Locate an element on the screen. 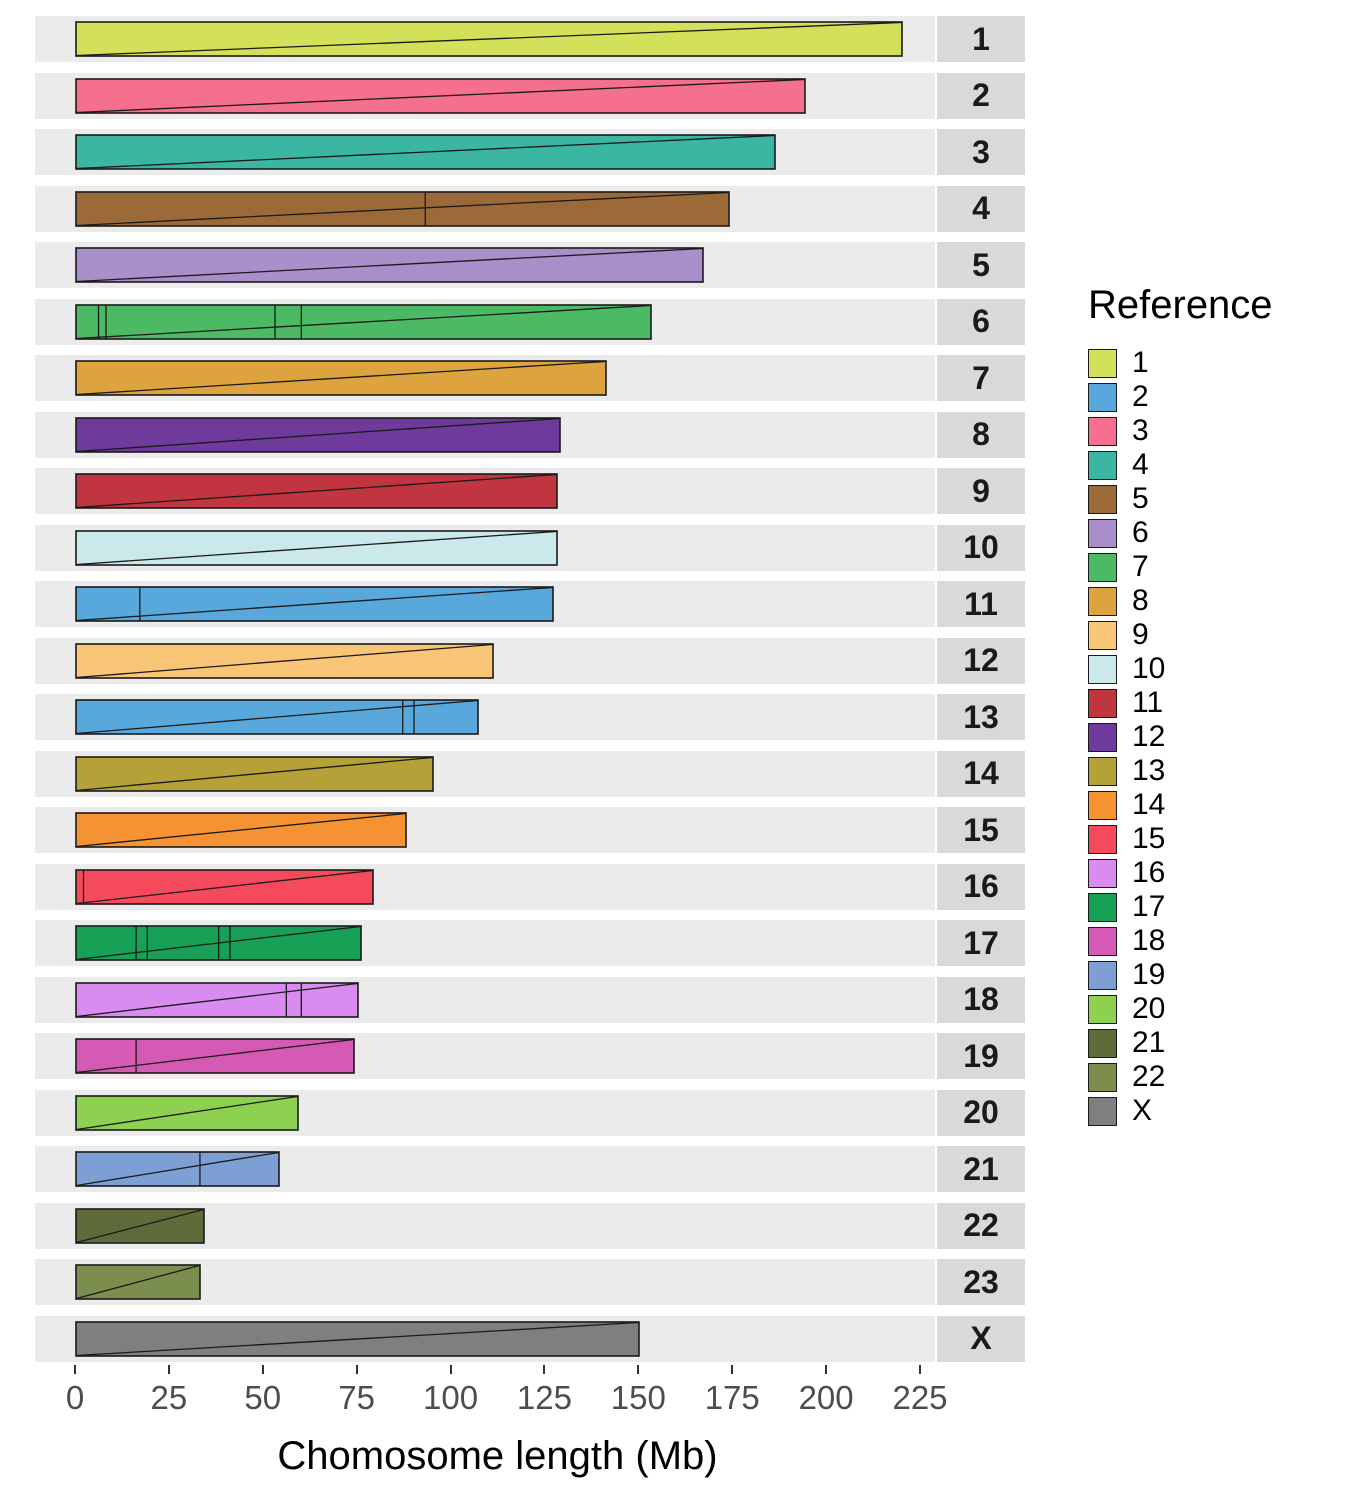  legend-label: 7 is located at coordinates (1140, 566).